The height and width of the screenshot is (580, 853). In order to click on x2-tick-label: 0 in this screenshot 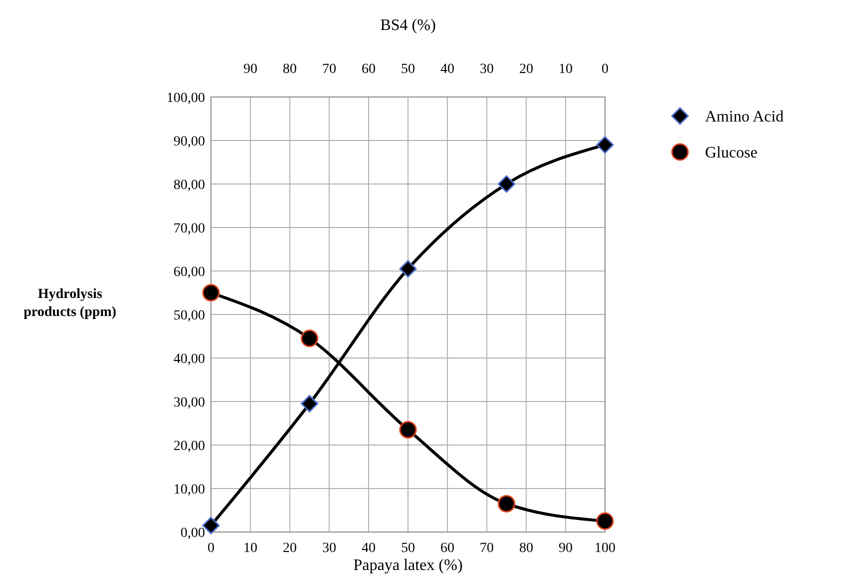, I will do `click(605, 69)`.